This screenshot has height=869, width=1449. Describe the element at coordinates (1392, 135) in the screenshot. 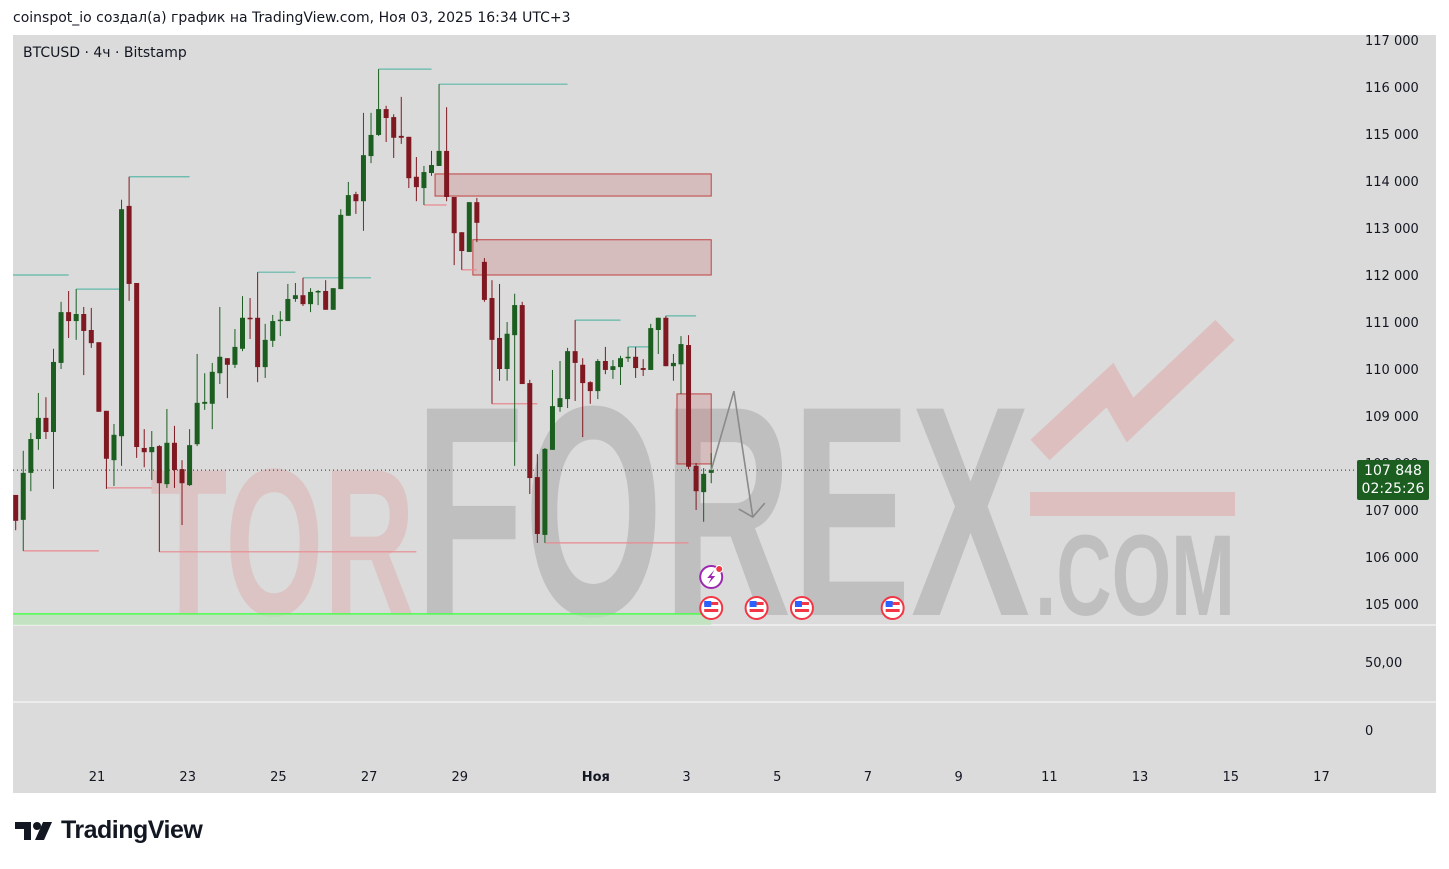

I see `price-axis-label: 115 000` at that location.